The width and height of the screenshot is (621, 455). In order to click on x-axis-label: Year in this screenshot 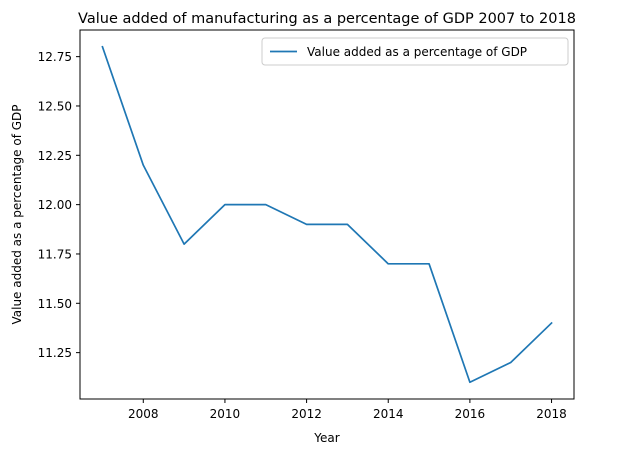, I will do `click(326, 438)`.